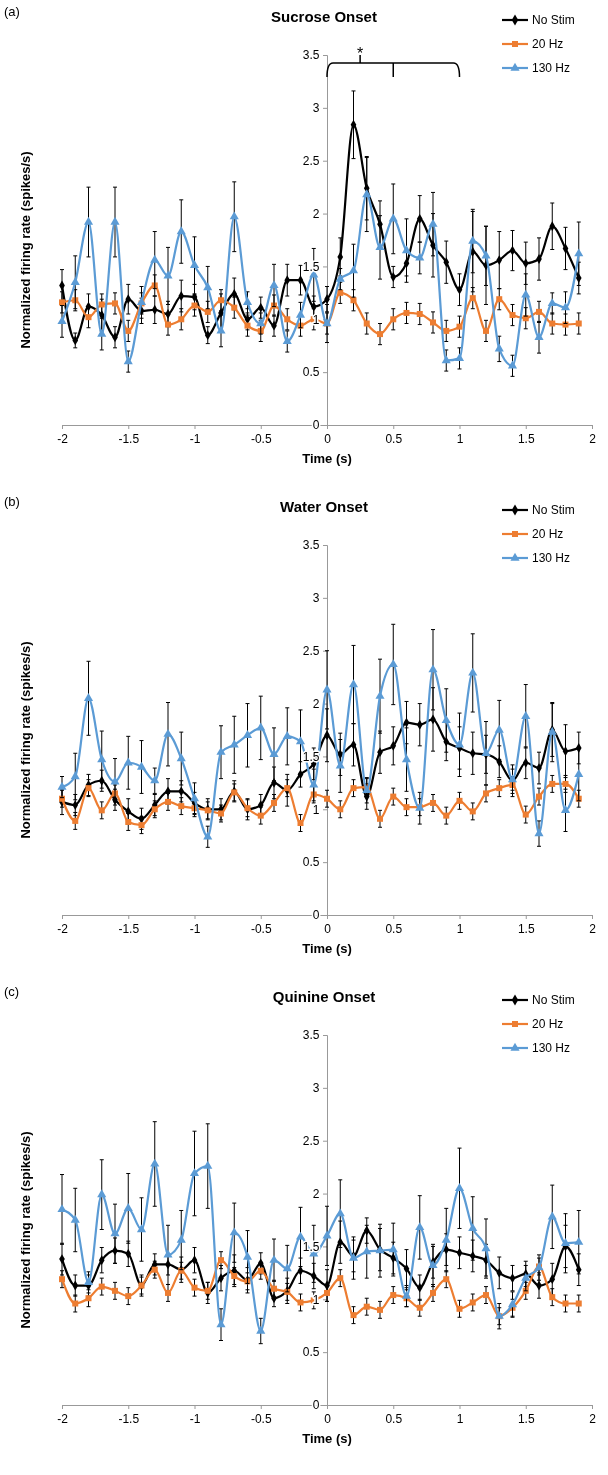 Image resolution: width=608 pixels, height=1475 pixels. What do you see at coordinates (12, 11) in the screenshot?
I see `text: (a)` at bounding box center [12, 11].